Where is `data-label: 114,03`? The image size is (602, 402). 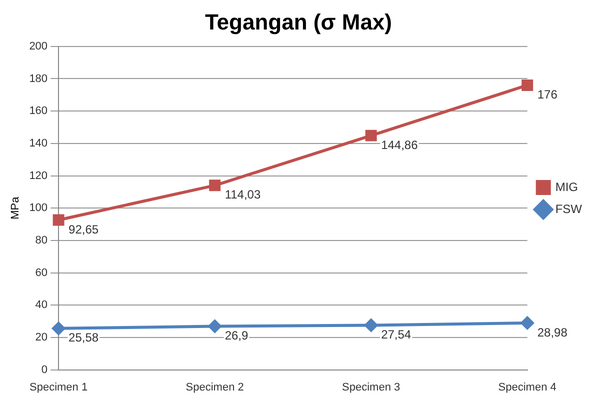 data-label: 114,03 is located at coordinates (242, 195).